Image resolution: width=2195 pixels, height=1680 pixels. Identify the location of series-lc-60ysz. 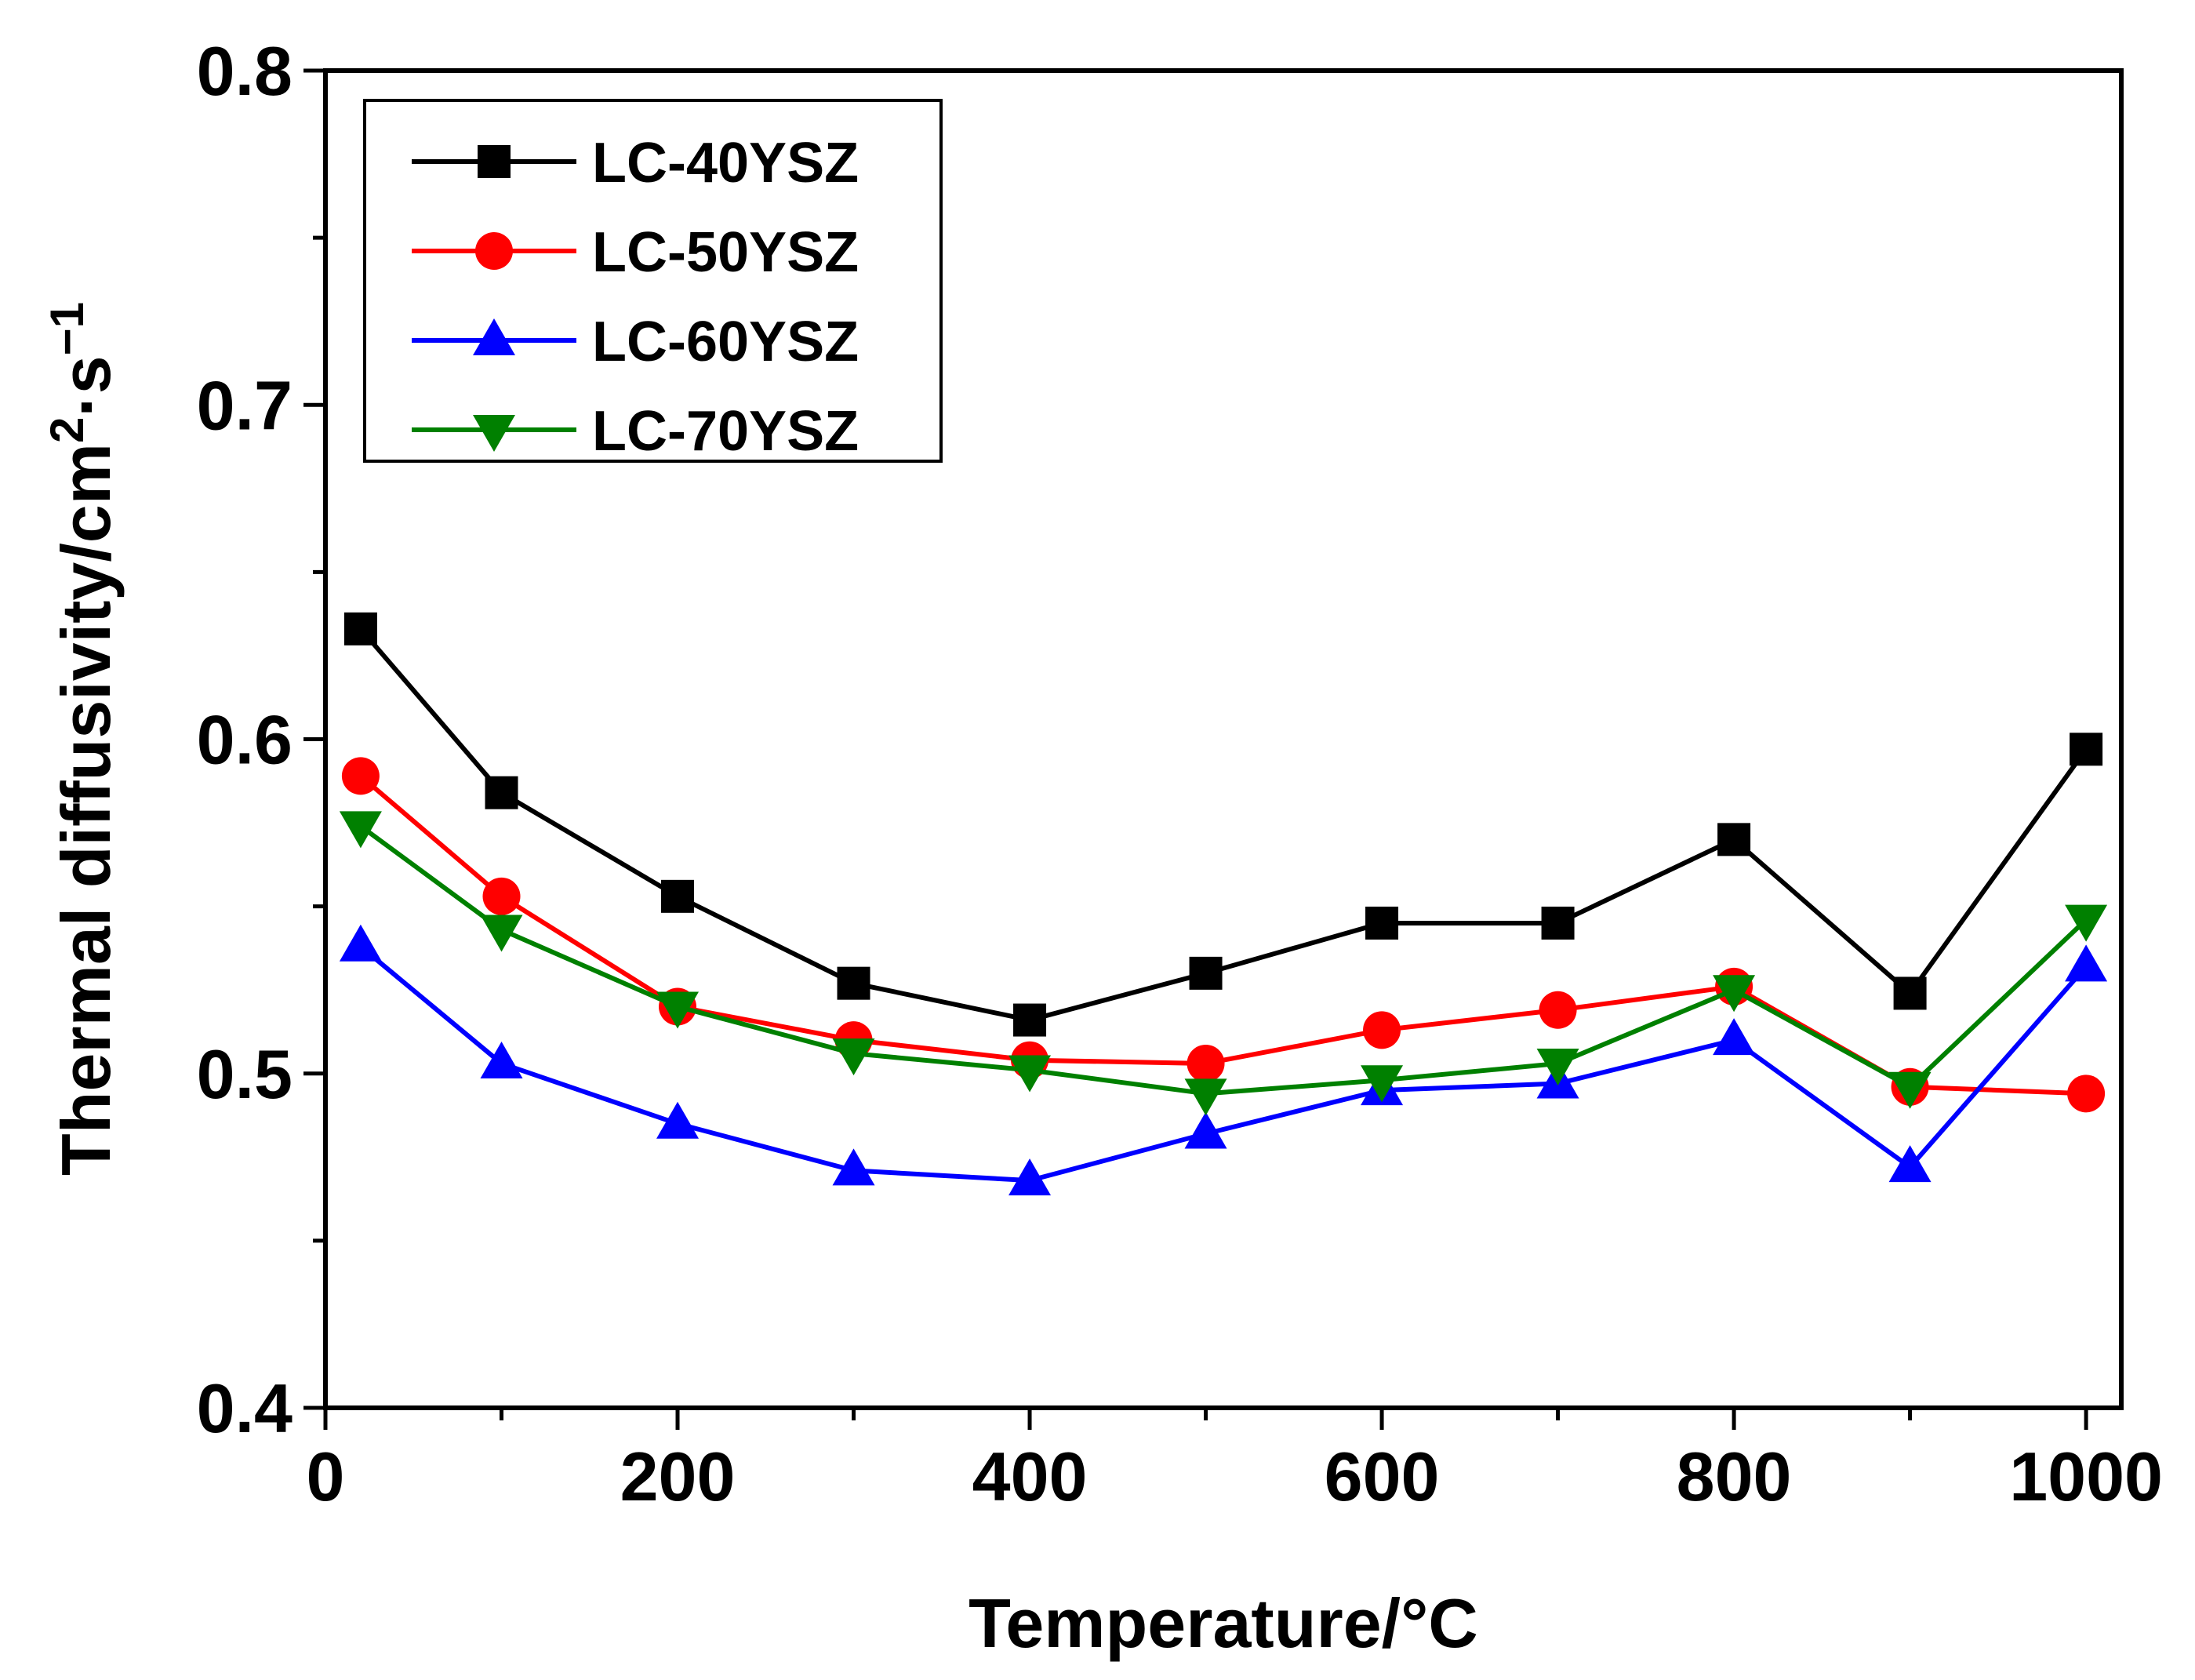
(1223, 1060).